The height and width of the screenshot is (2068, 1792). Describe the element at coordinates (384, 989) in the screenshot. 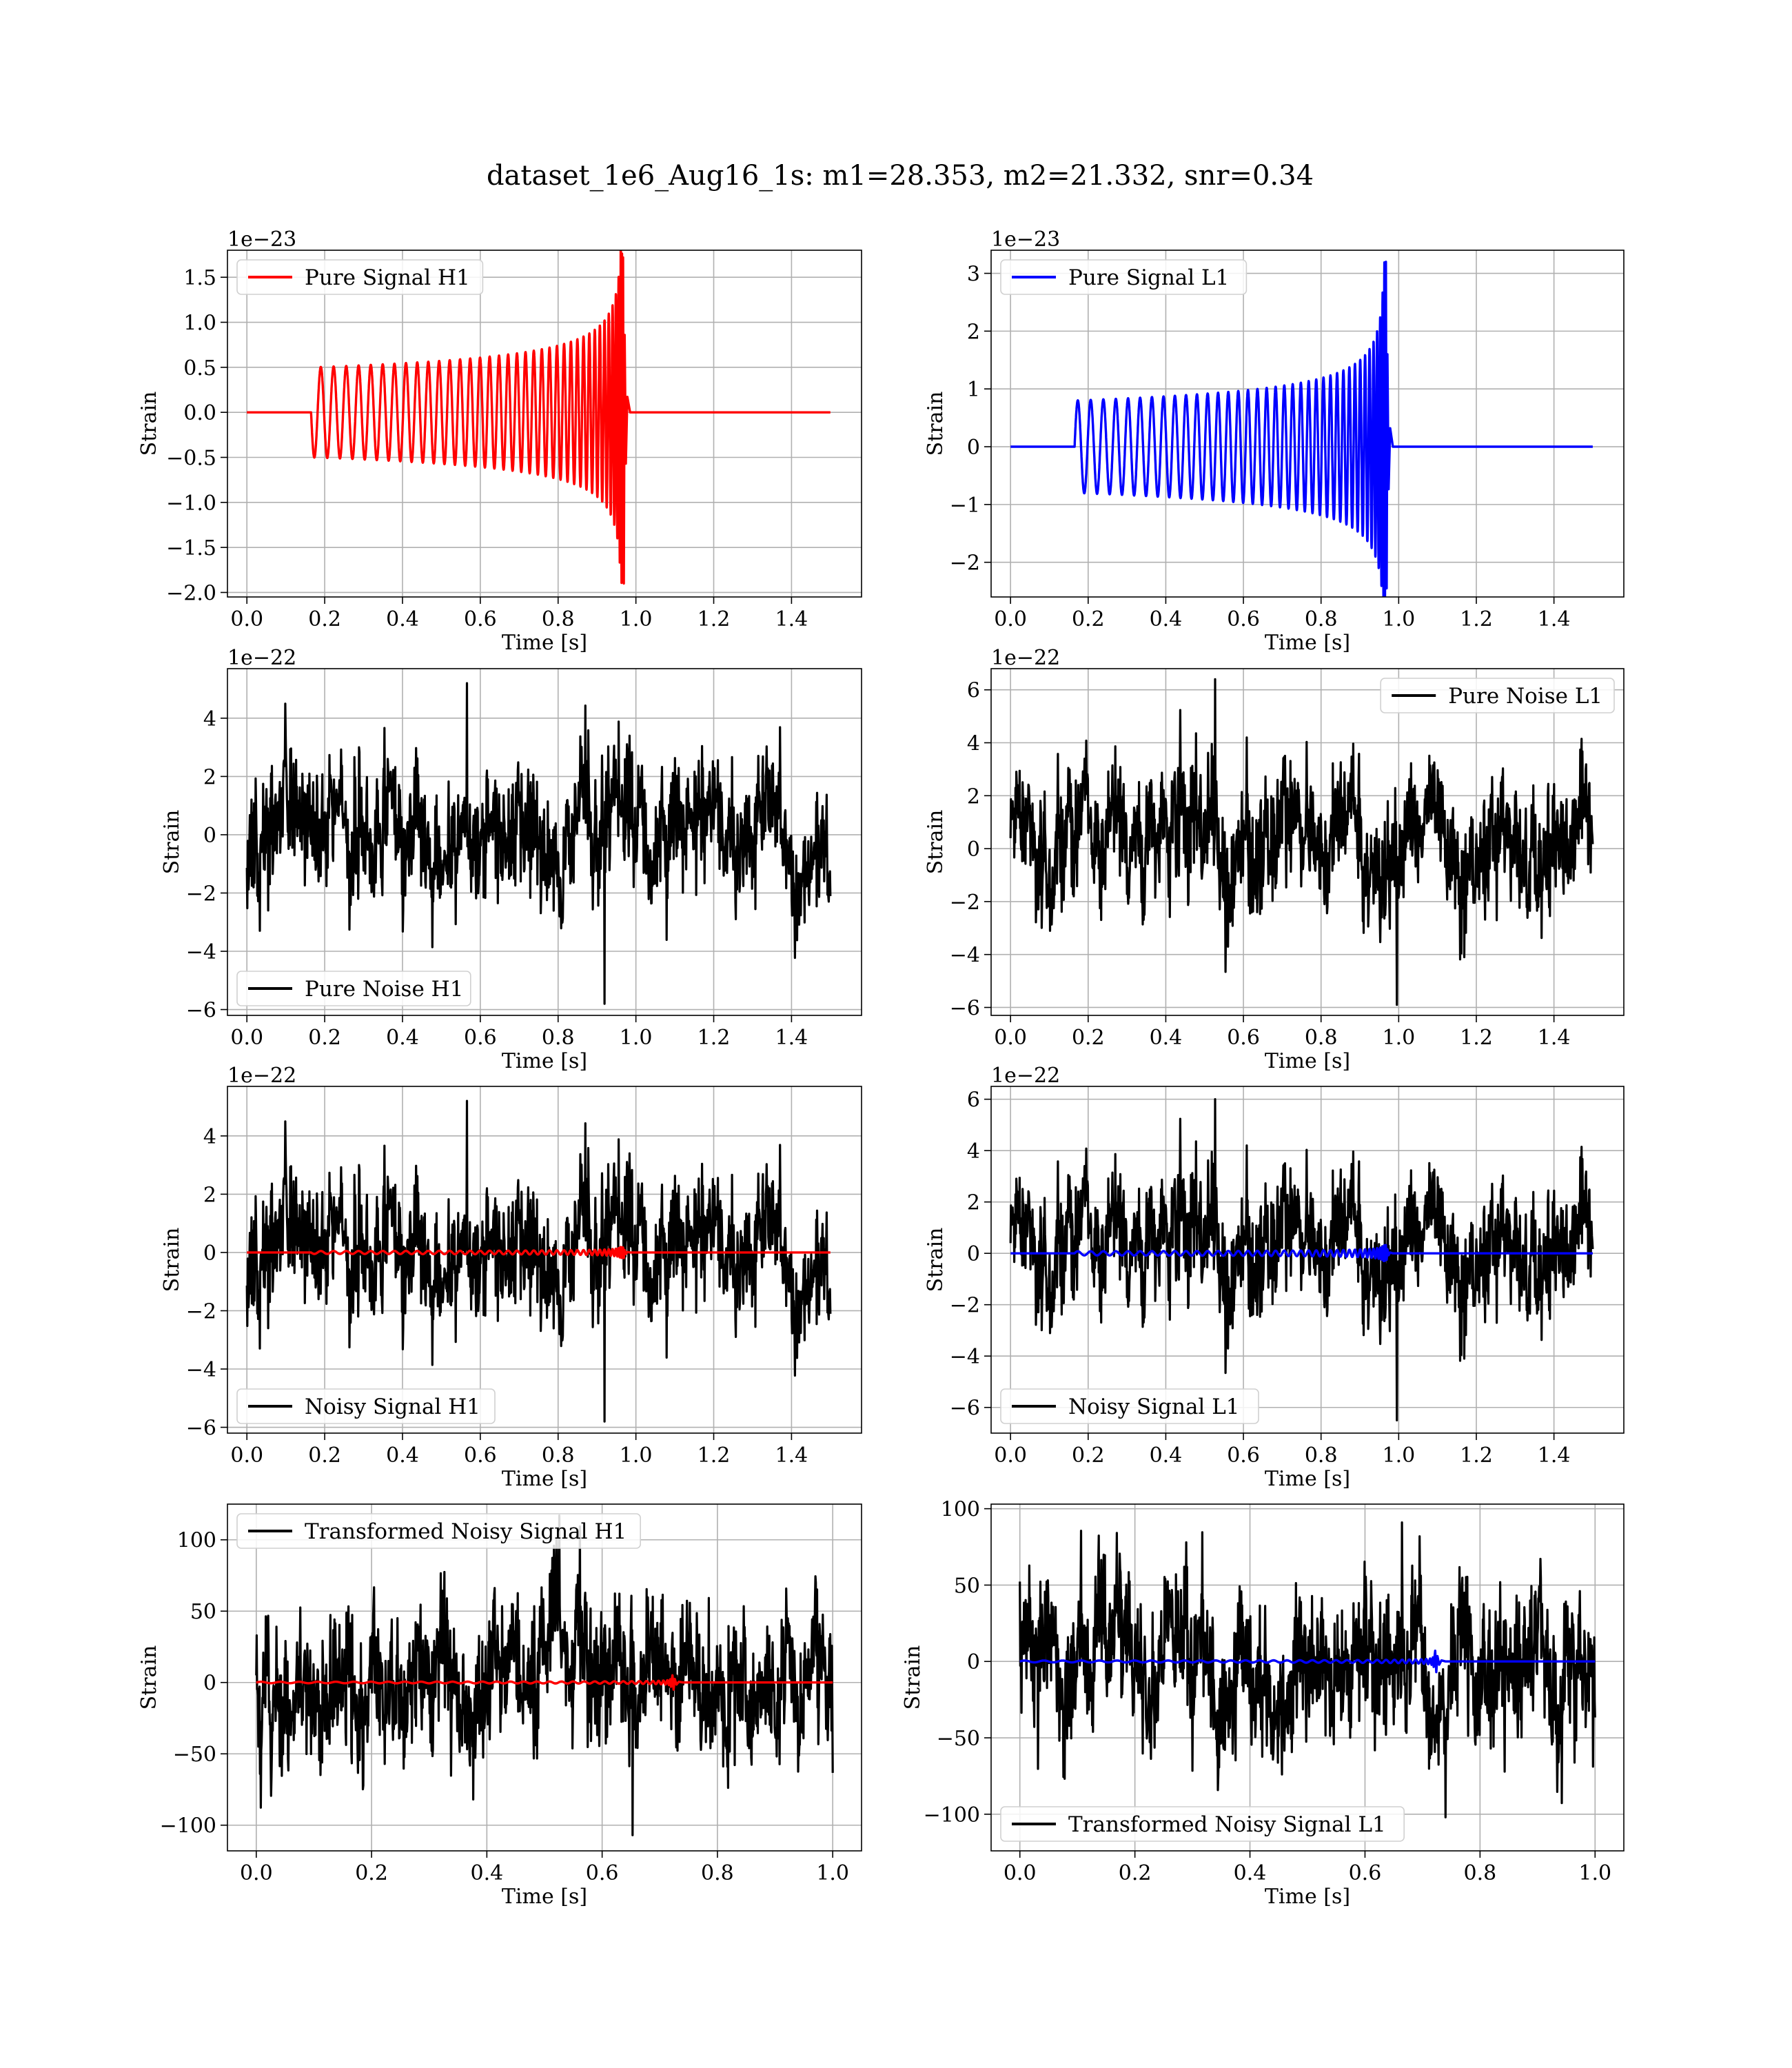

I see `legend-label: Pure Noise H1` at that location.